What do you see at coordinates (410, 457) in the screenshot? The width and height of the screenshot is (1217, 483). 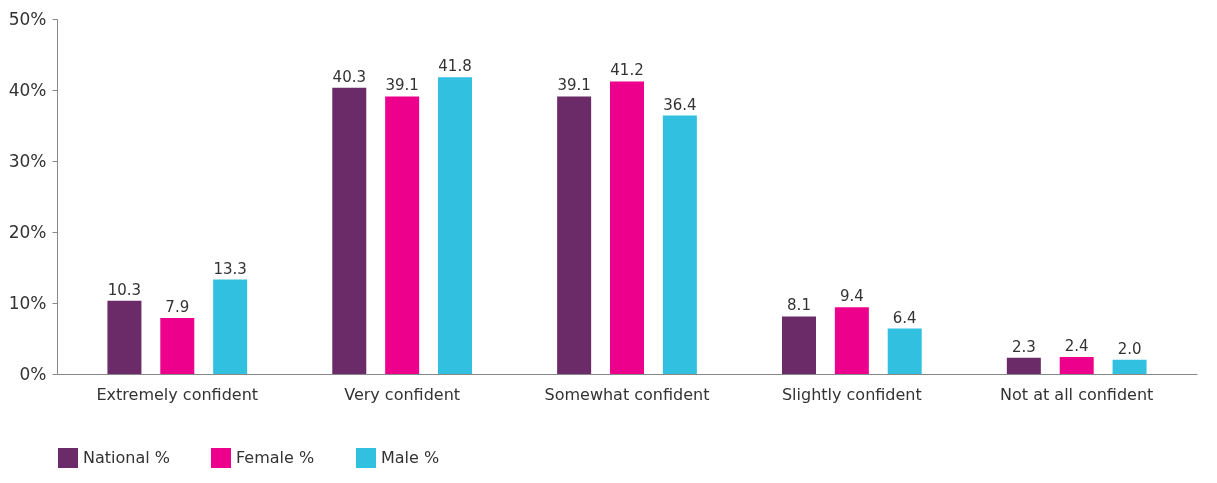 I see `legend-label: Male %` at bounding box center [410, 457].